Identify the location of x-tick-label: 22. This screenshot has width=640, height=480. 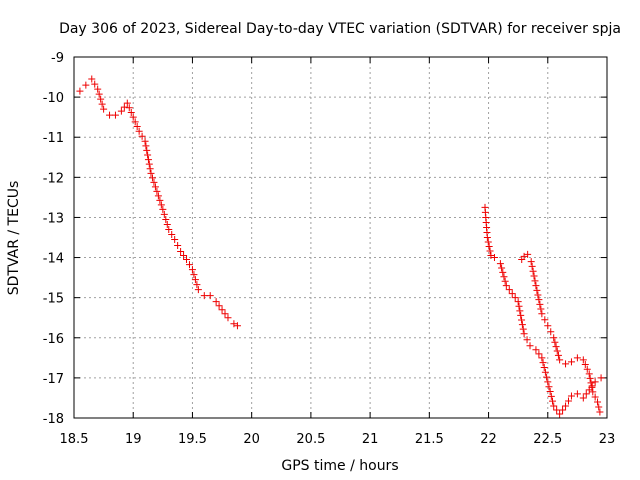
(488, 439).